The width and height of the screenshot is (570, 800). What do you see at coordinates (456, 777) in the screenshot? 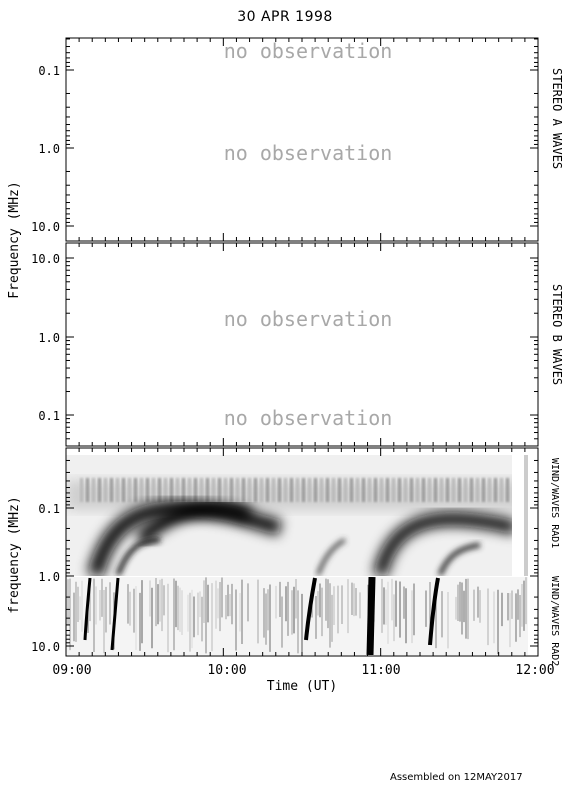
I see `assembled-footer: Assembled on 12MAY2017` at bounding box center [456, 777].